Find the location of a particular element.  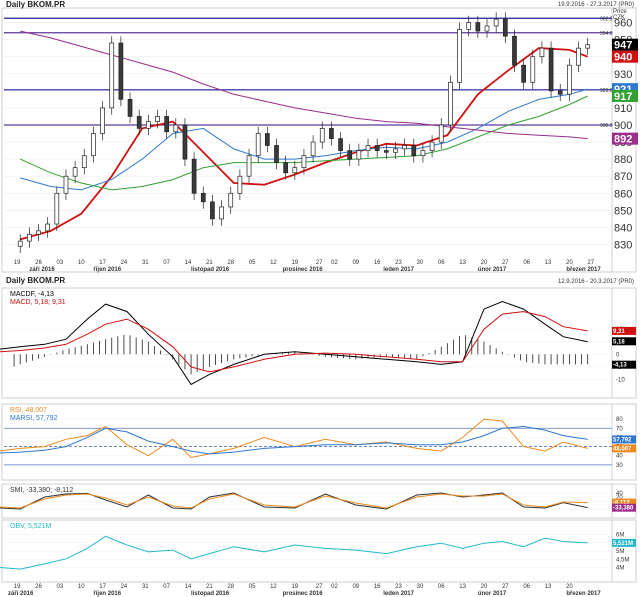

bottom-x-tick-label: 07 is located at coordinates (166, 587).